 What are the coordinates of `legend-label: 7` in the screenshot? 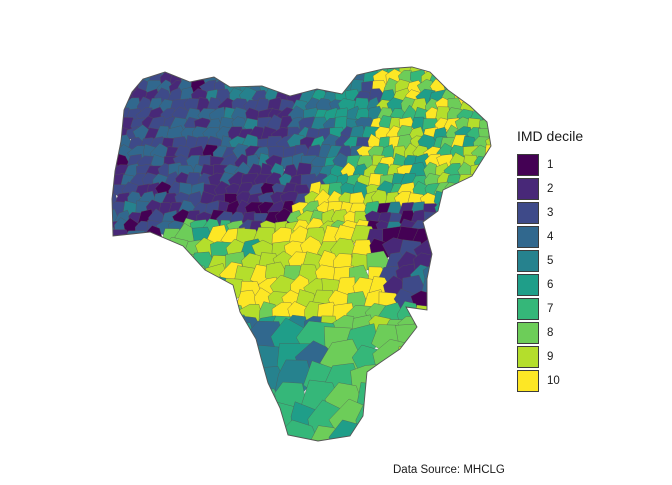 It's located at (550, 309).